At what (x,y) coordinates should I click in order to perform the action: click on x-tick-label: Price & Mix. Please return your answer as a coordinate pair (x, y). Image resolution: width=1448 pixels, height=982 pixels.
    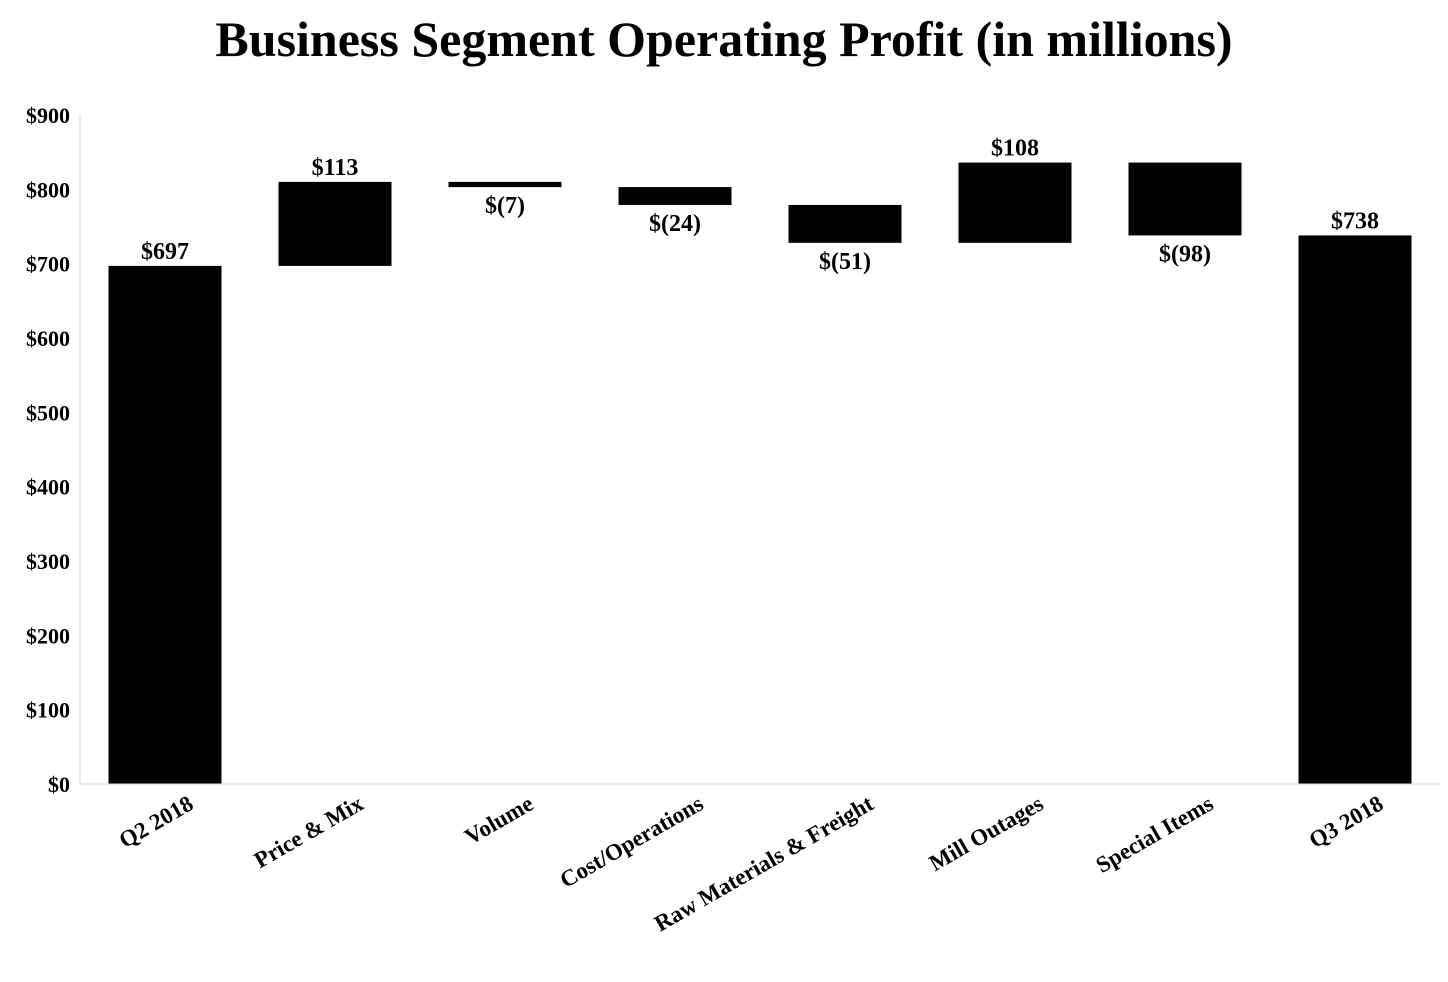
    Looking at the image, I should click on (309, 831).